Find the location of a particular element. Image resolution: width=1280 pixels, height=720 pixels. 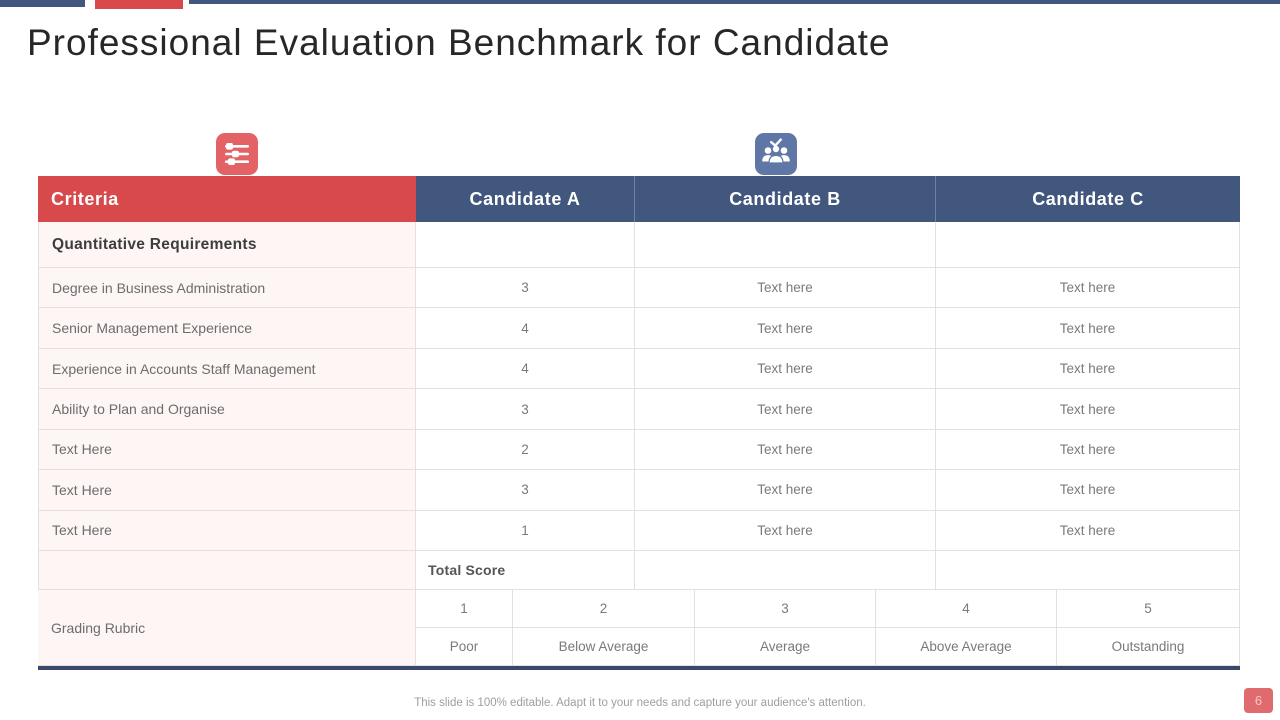

rubric-label-cell: Above Average is located at coordinates (966, 647).